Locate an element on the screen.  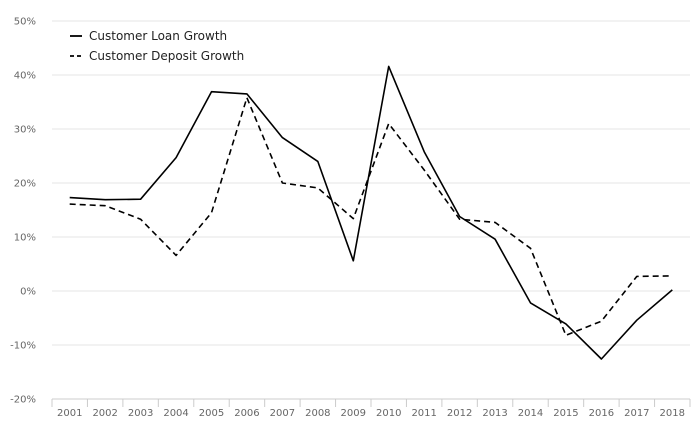
y-tick-label: 50% is located at coordinates (25, 22).